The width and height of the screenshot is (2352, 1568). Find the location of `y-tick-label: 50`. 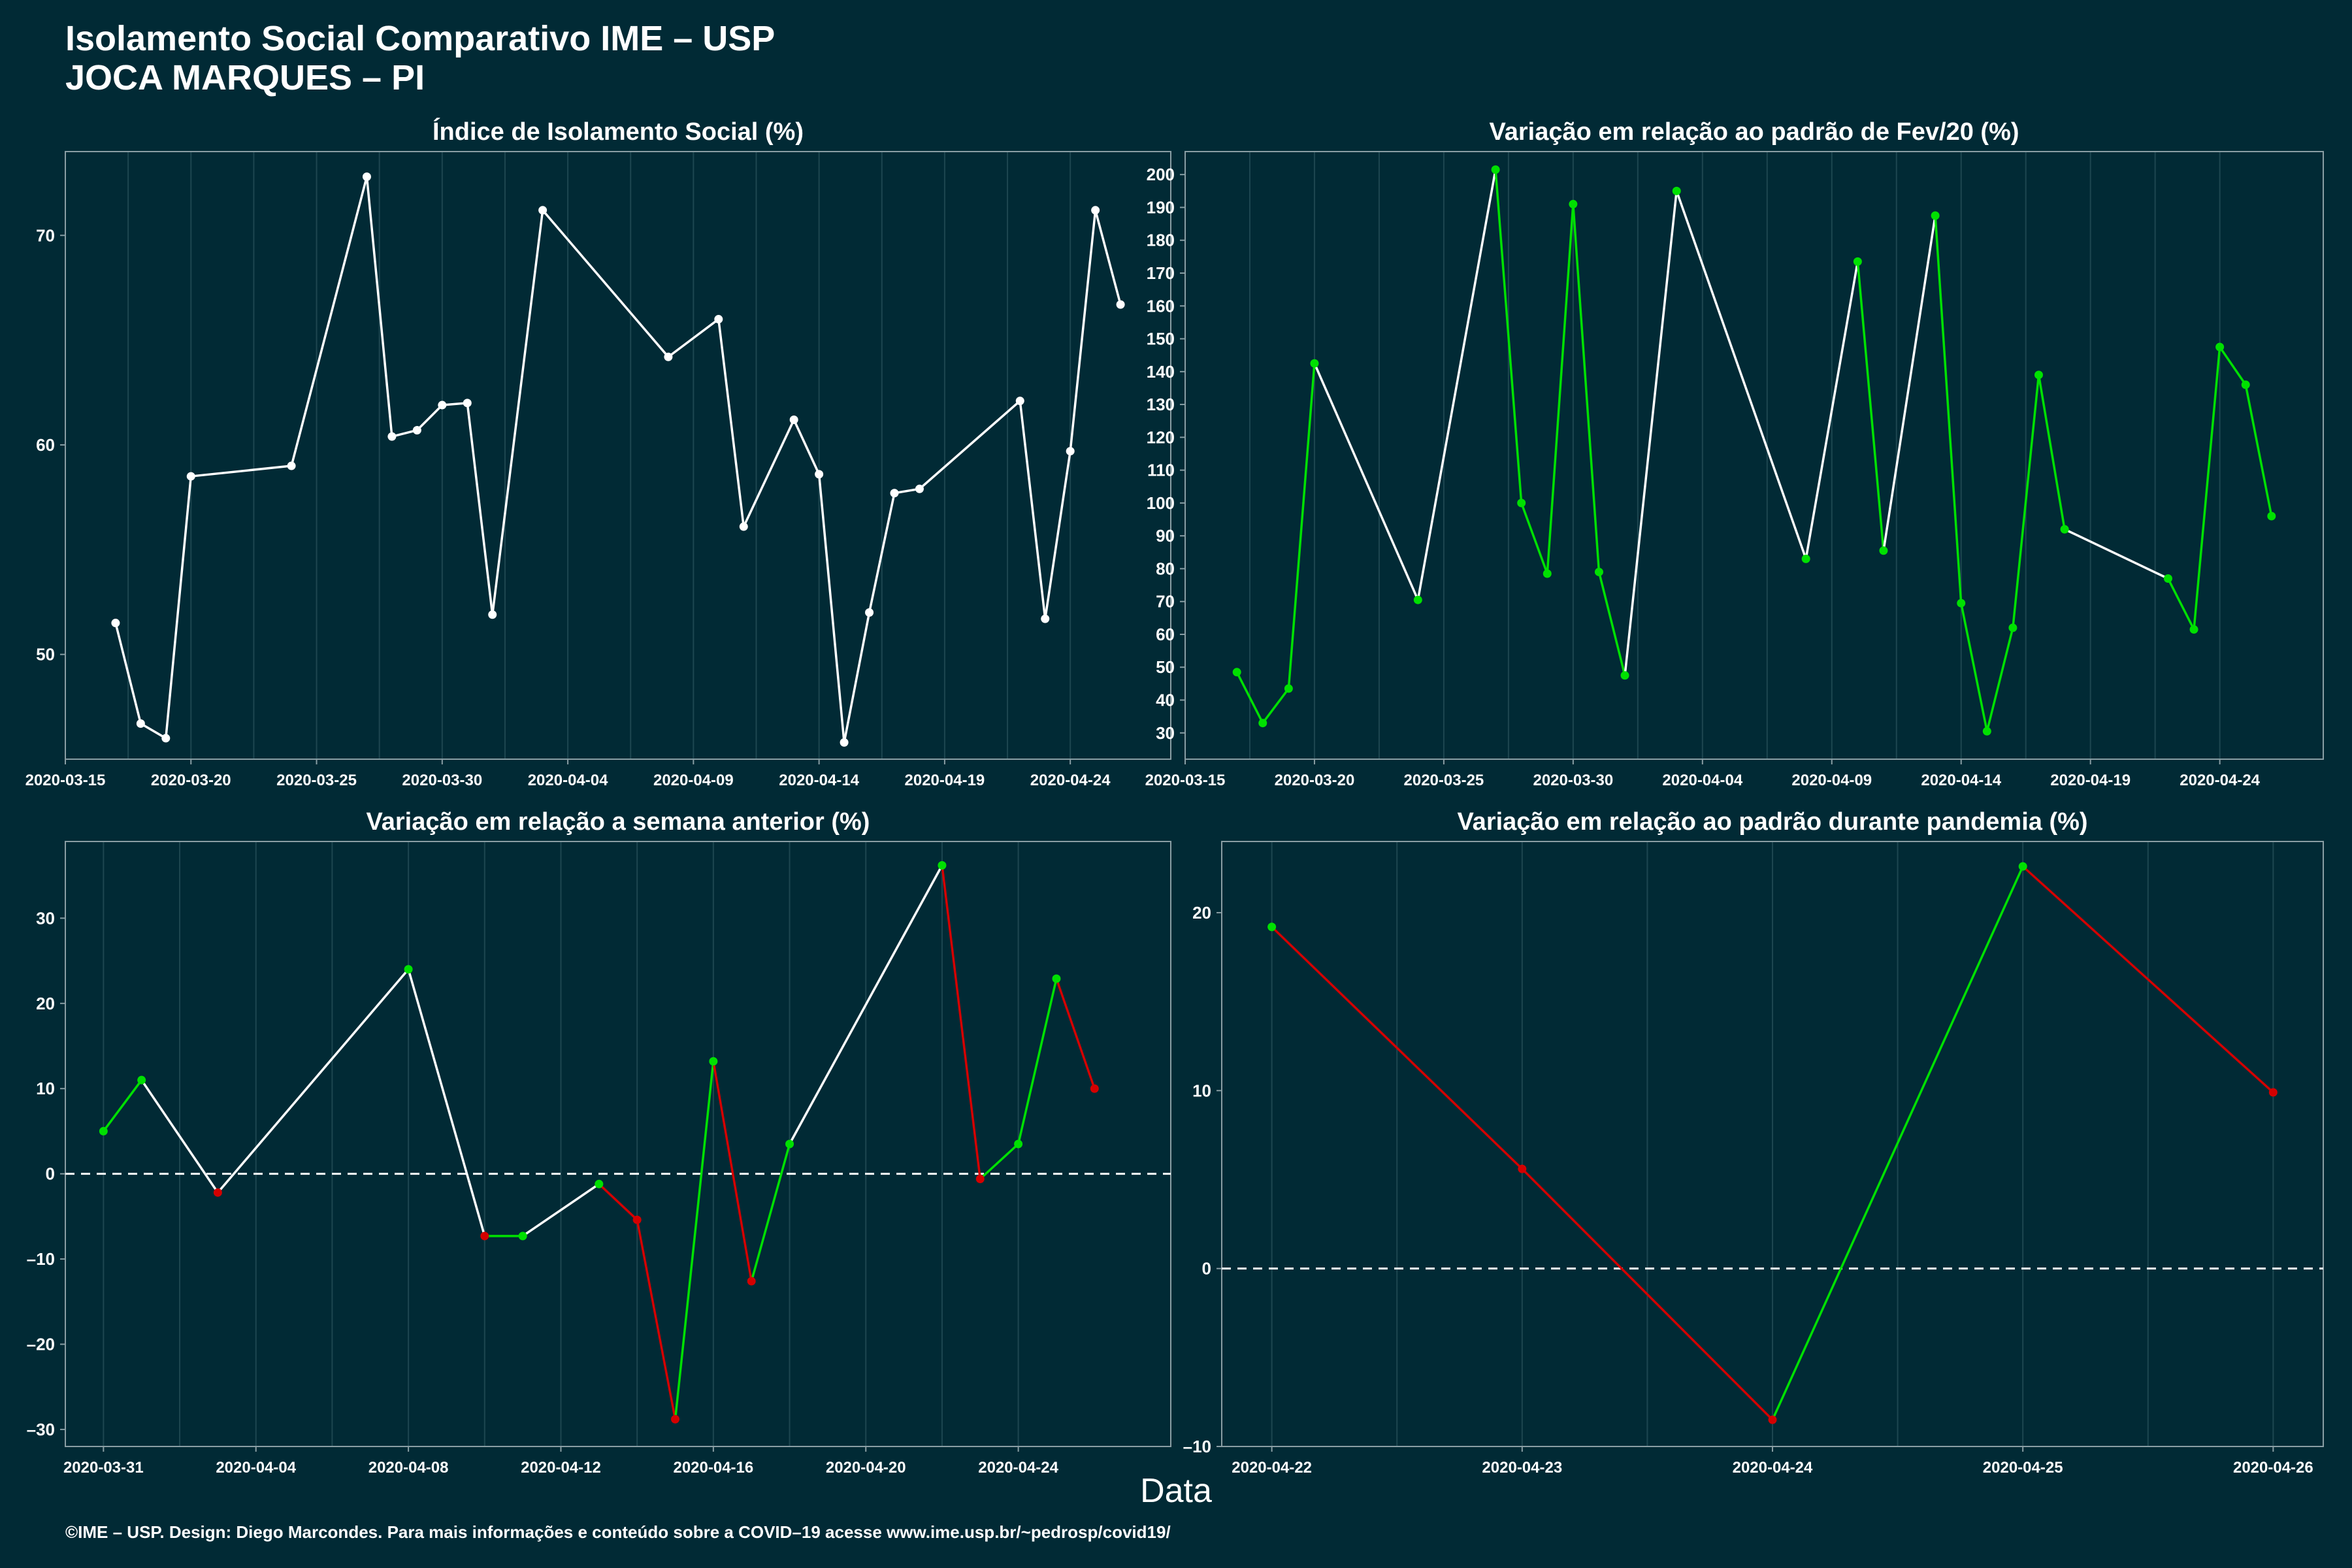

y-tick-label: 50 is located at coordinates (45, 654).